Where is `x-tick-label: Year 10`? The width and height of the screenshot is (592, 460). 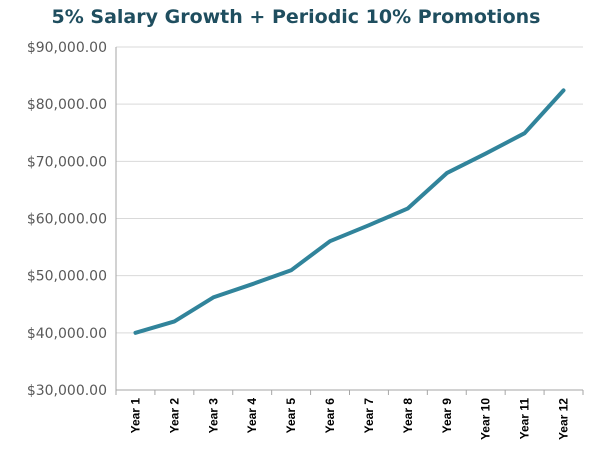 x-tick-label: Year 10 is located at coordinates (486, 419).